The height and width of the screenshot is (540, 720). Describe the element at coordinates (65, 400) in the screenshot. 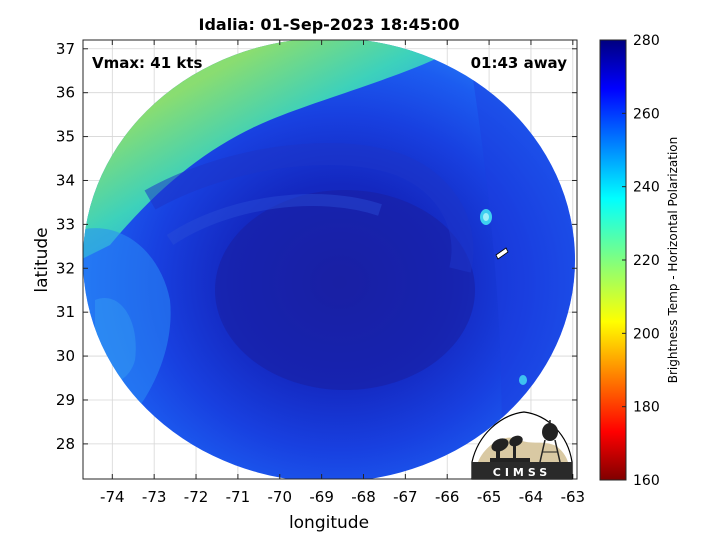

I see `y-tick-label: 29` at that location.